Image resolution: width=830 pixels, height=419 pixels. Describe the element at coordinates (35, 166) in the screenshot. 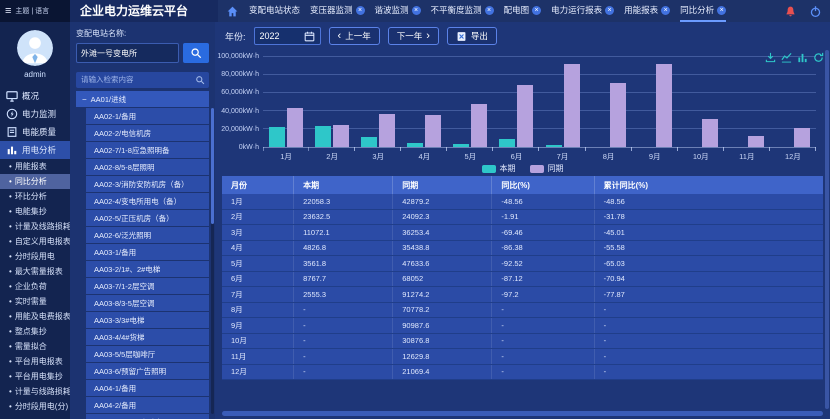

I see `sidebar-subitem-用能报表: 用能报表` at that location.